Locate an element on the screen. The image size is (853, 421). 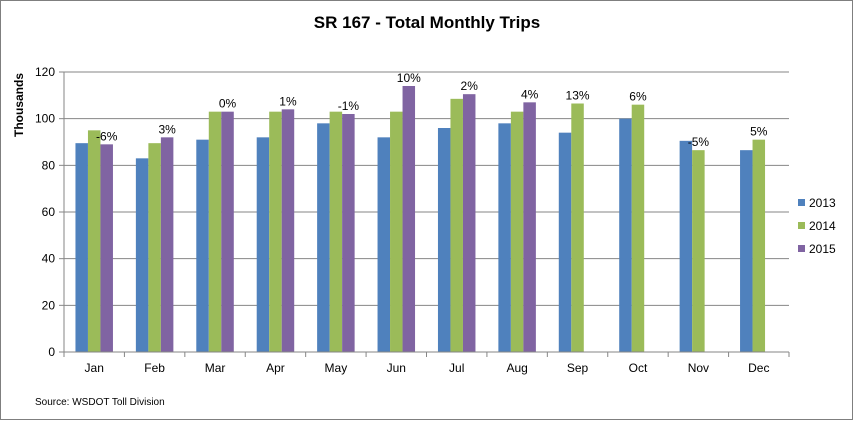
bar-2013-apr is located at coordinates (263, 244).